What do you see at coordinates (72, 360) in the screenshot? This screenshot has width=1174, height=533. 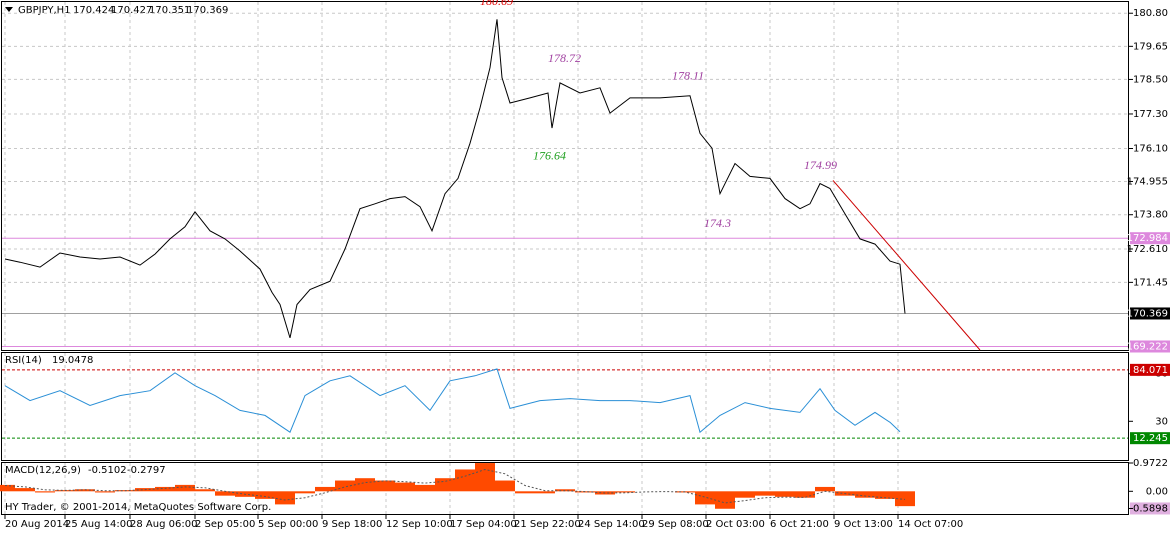 I see `rsi-current: 19.0478` at bounding box center [72, 360].